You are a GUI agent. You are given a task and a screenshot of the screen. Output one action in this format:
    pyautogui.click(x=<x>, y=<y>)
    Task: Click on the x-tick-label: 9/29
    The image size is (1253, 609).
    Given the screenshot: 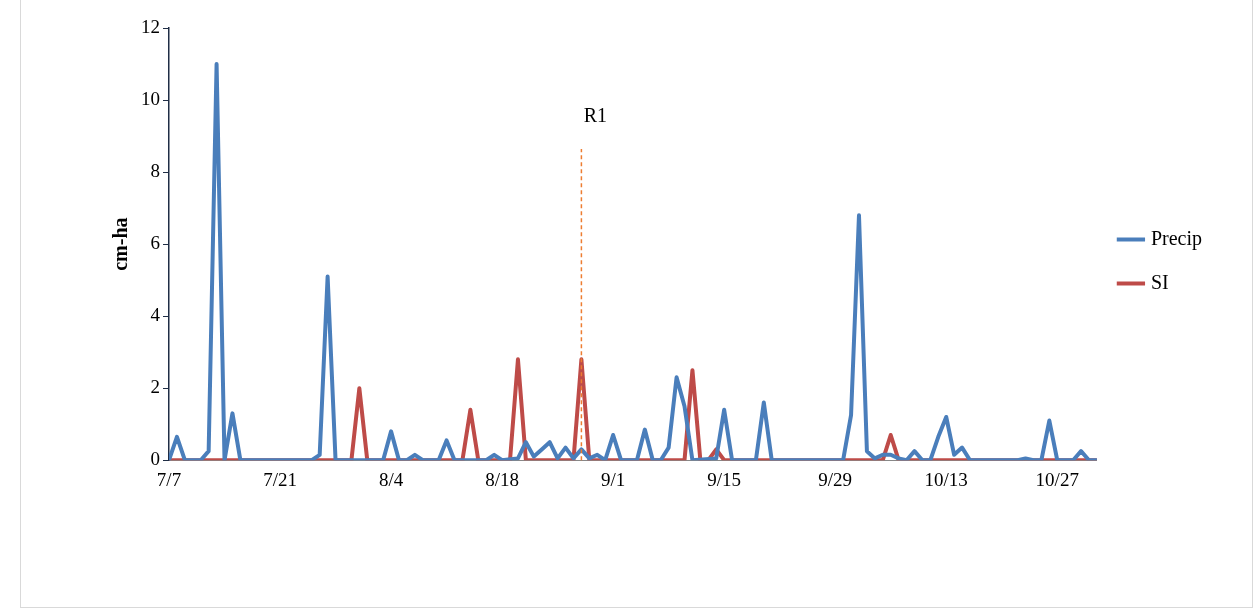 What is the action you would take?
    pyautogui.click(x=835, y=479)
    